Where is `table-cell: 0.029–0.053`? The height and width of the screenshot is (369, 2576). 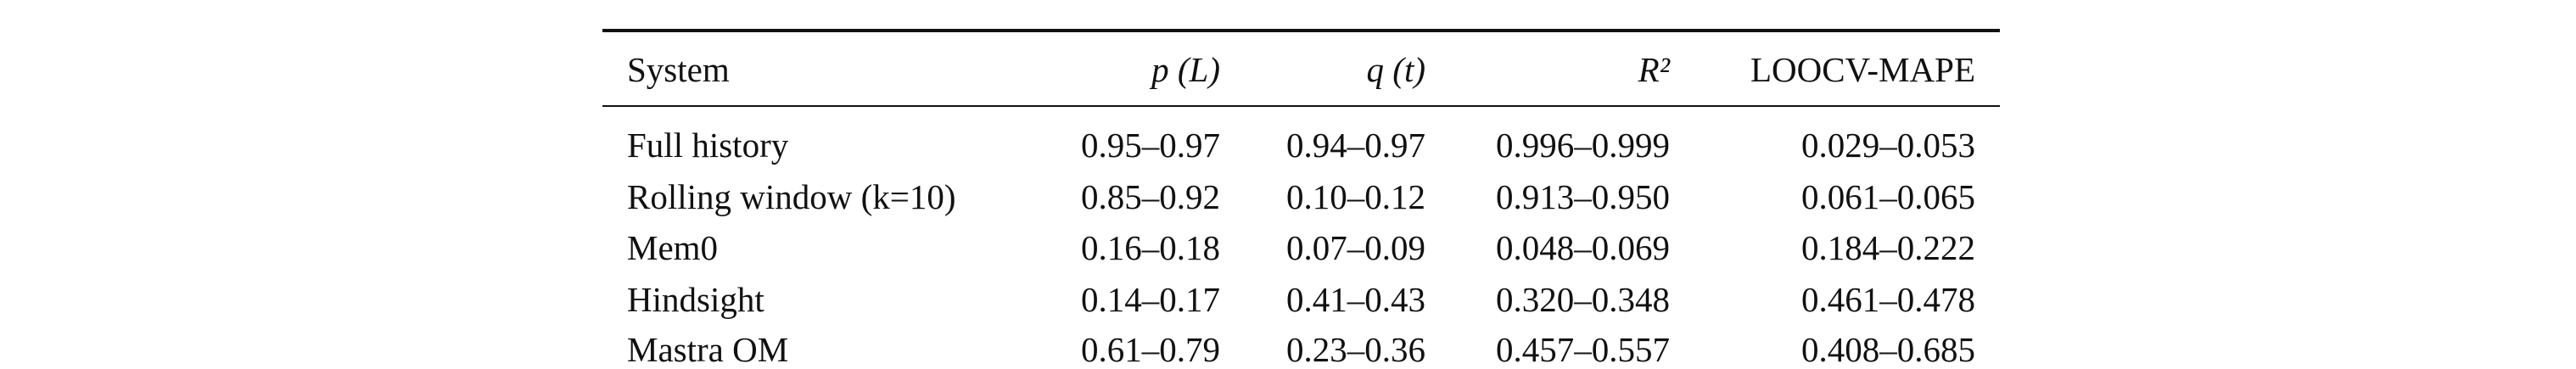
table-cell: 0.029–0.053 is located at coordinates (1888, 145).